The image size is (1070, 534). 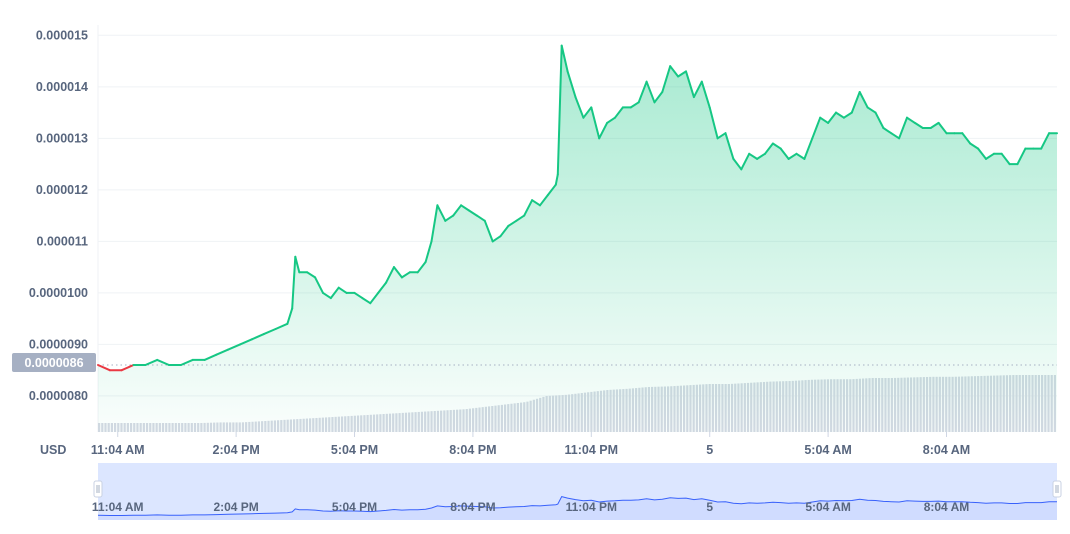 What do you see at coordinates (354, 507) in the screenshot?
I see `navigator-tick-label: 5:04 PM` at bounding box center [354, 507].